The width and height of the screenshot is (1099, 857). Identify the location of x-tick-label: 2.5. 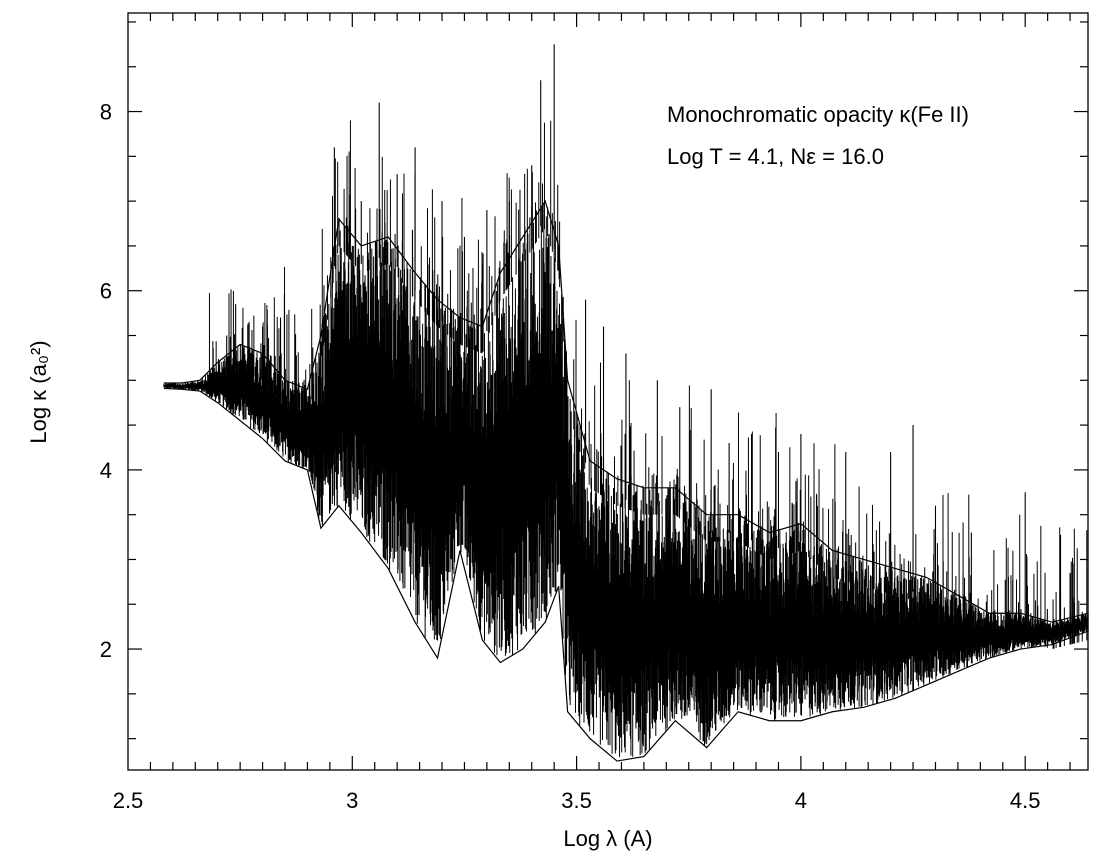
(128, 800).